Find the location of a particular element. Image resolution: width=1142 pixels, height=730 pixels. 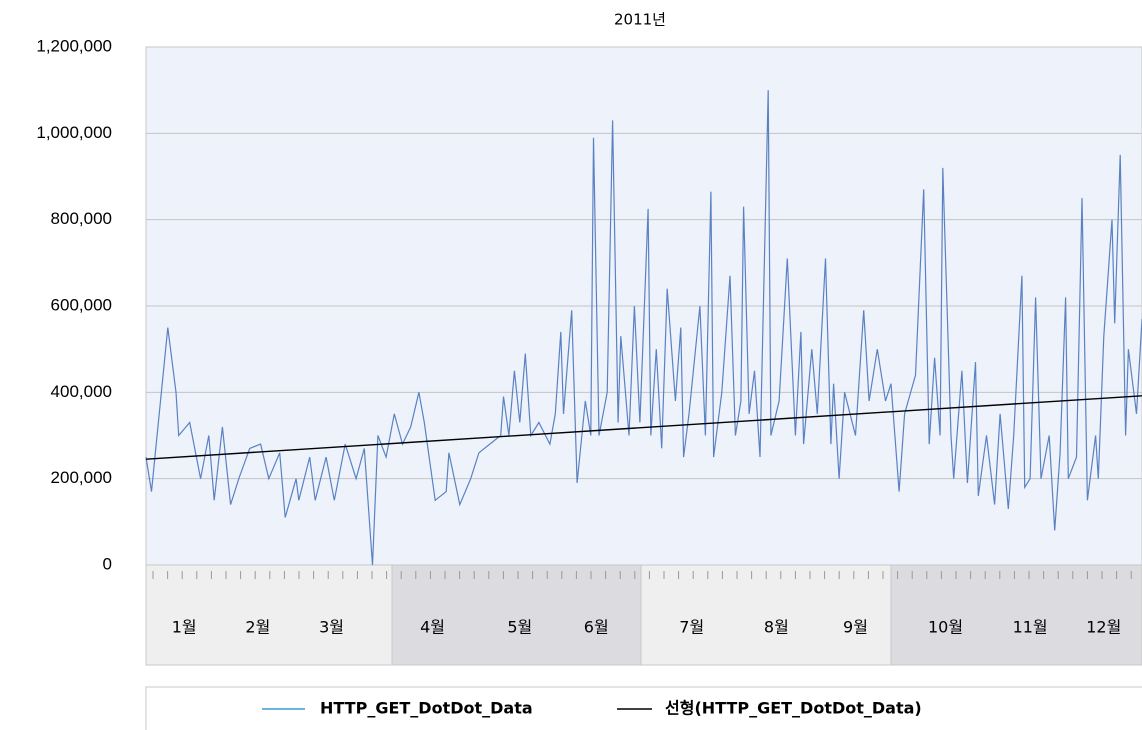

y-tick-label: 600,000 is located at coordinates (81, 304).